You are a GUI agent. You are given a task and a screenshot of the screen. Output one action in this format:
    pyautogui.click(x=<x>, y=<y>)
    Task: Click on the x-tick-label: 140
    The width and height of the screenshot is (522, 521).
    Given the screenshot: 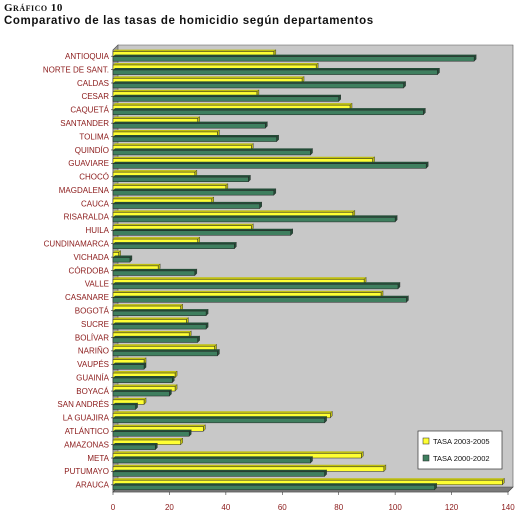 What is the action you would take?
    pyautogui.click(x=508, y=507)
    